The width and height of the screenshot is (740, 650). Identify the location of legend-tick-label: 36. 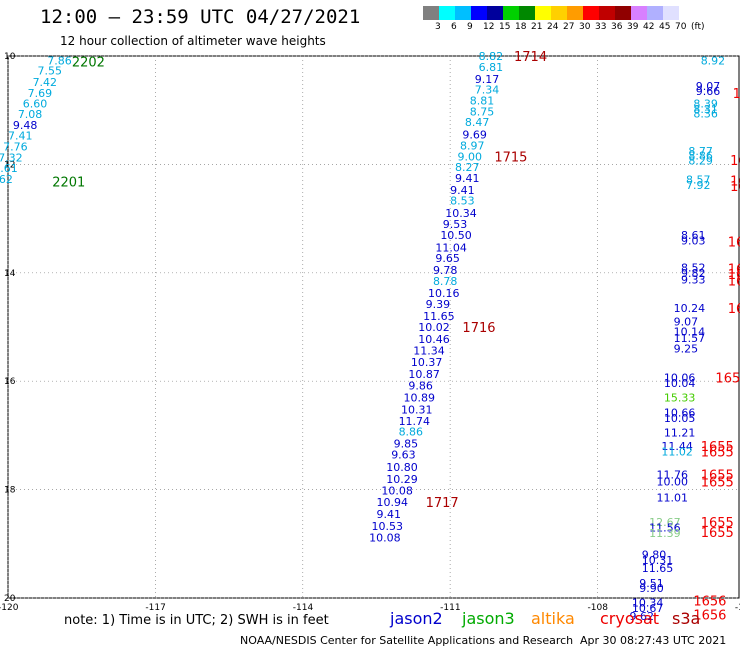
(617, 27).